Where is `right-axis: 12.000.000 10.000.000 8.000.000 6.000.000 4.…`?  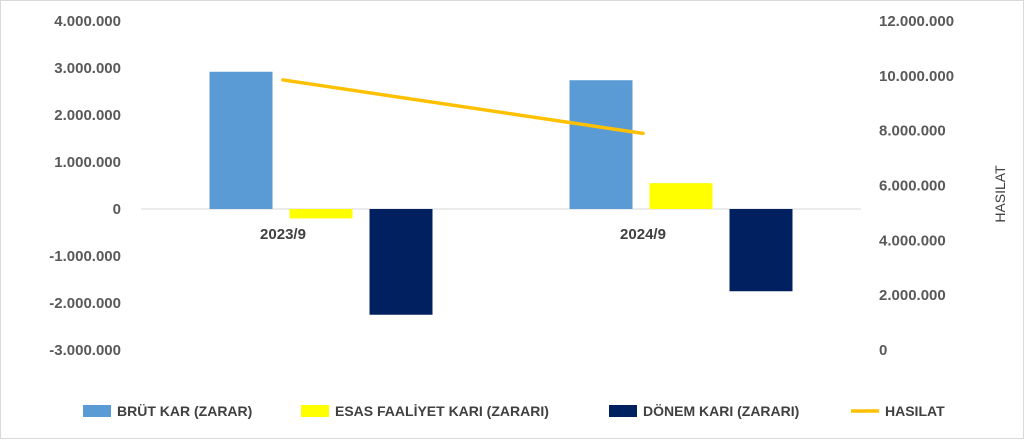 right-axis: 12.000.000 10.000.000 8.000.000 6.000.000 4.… is located at coordinates (916, 186).